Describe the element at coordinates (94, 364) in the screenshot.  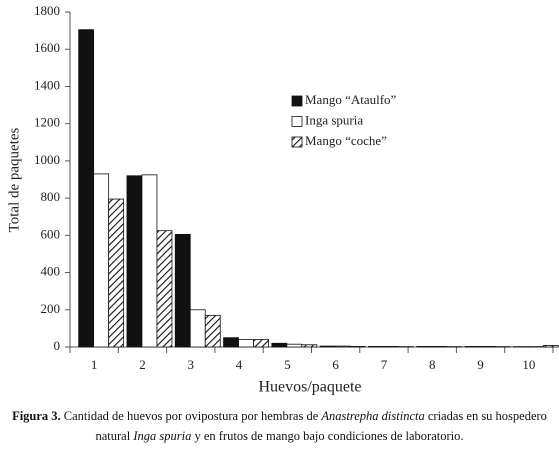
I see `x-tick-label: 1` at that location.